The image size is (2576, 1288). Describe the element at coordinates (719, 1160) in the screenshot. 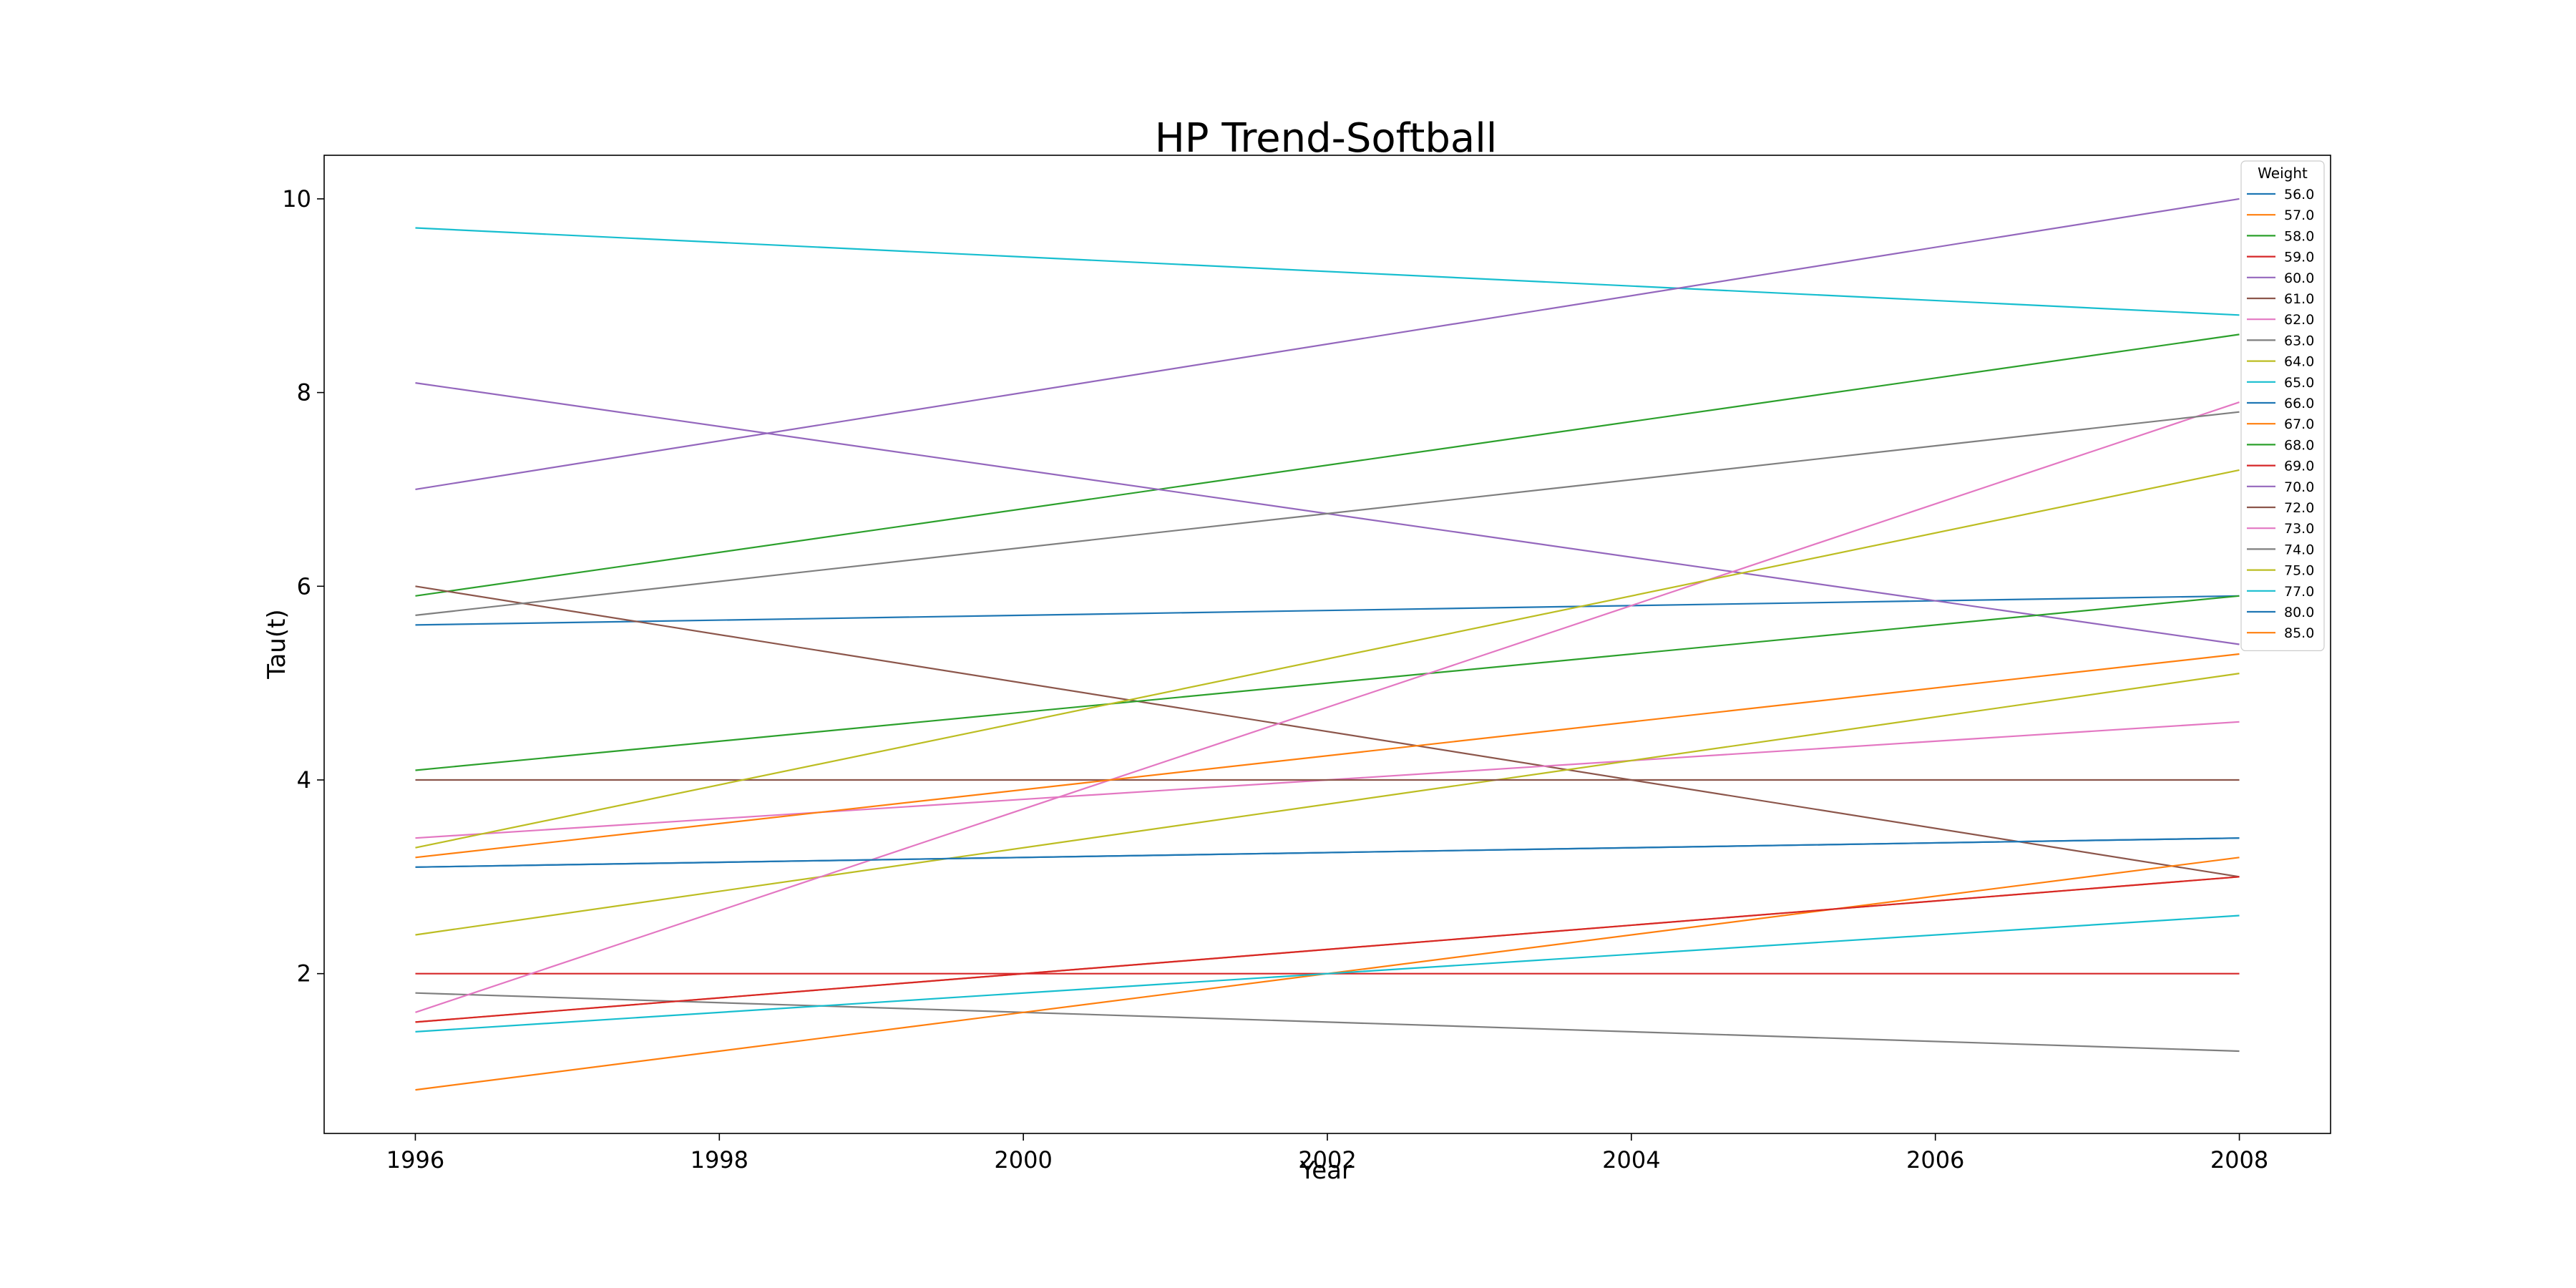

I see `x-tick-label: 1998` at that location.